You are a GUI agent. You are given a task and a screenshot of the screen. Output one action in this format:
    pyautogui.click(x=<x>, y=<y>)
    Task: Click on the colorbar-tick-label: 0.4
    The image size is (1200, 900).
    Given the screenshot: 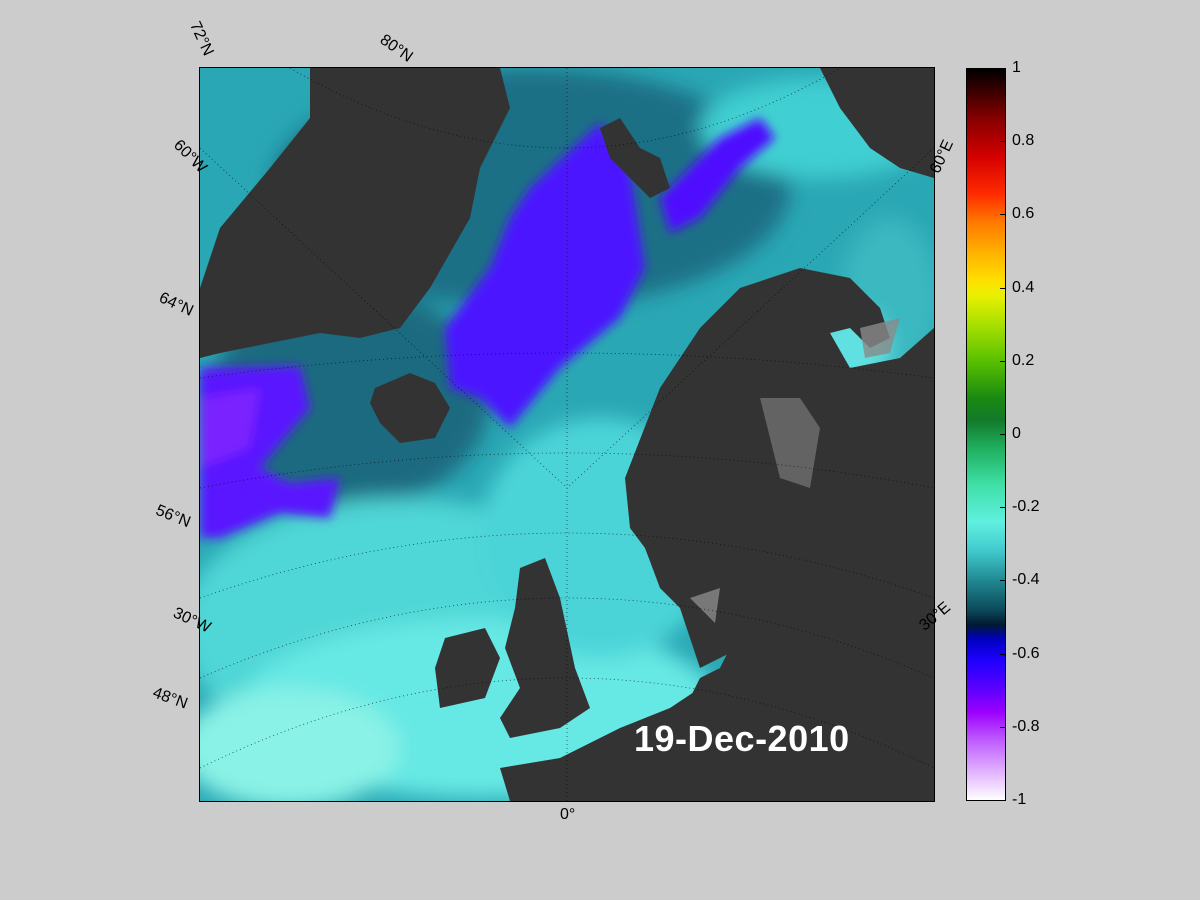 What is the action you would take?
    pyautogui.click(x=1023, y=287)
    